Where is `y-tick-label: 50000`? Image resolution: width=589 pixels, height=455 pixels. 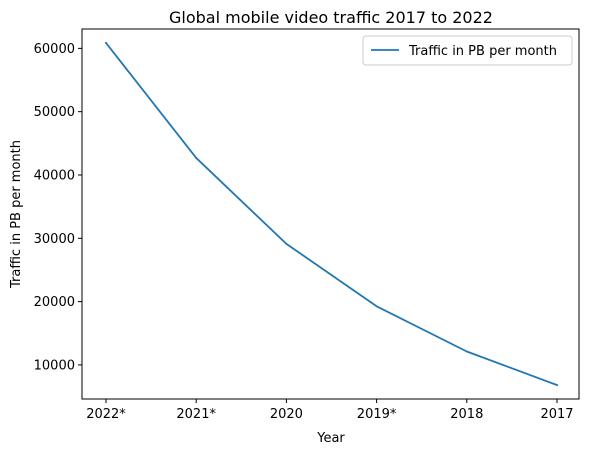
y-tick-label: 50000 is located at coordinates (54, 112).